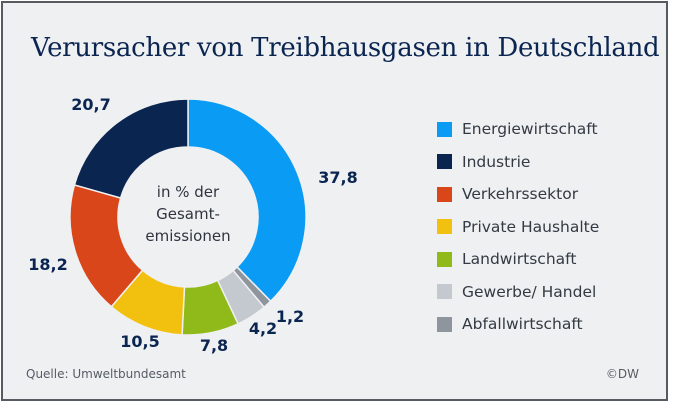 This screenshot has height=416, width=673. I want to click on legend-label: Abfallwirtschaft, so click(522, 324).